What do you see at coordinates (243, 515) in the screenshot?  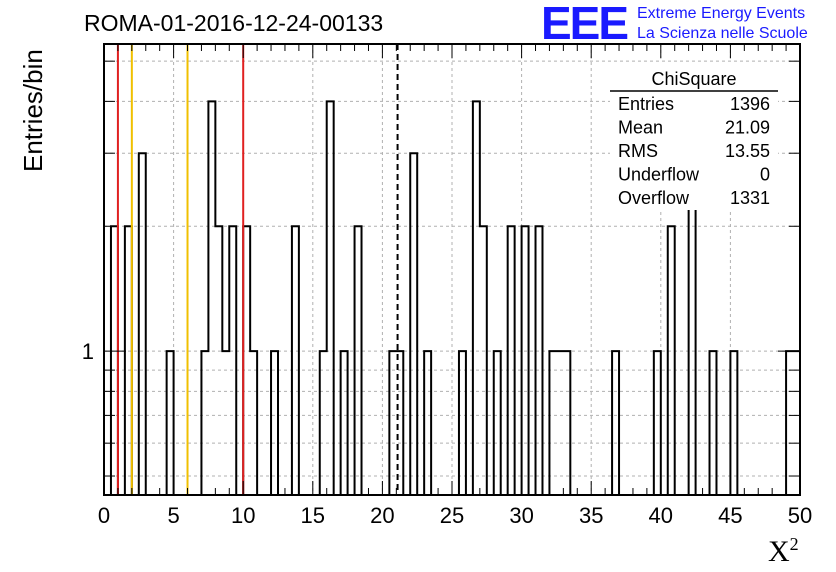 I see `x-tick-label: 10` at bounding box center [243, 515].